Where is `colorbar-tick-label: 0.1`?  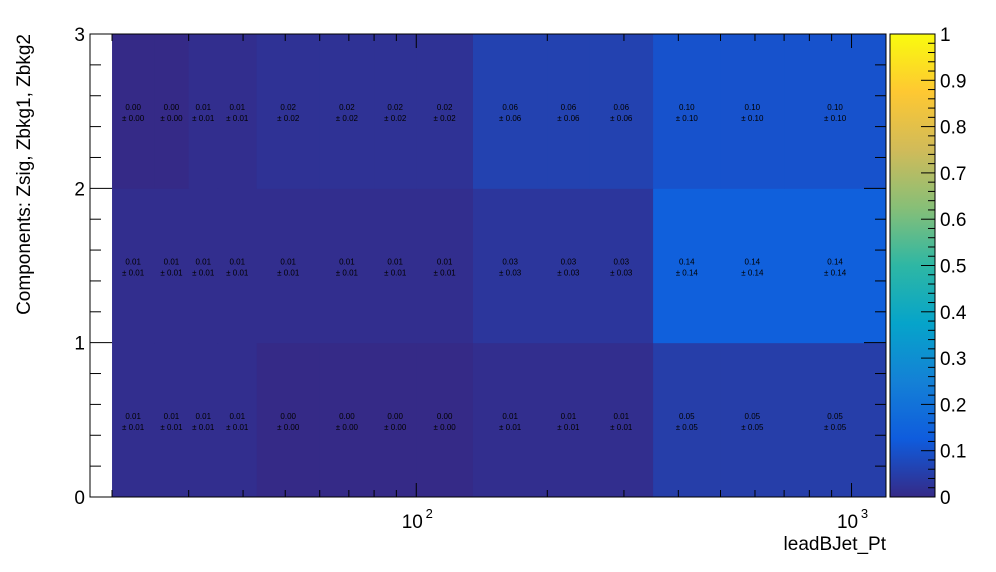
colorbar-tick-label: 0.1 is located at coordinates (953, 452).